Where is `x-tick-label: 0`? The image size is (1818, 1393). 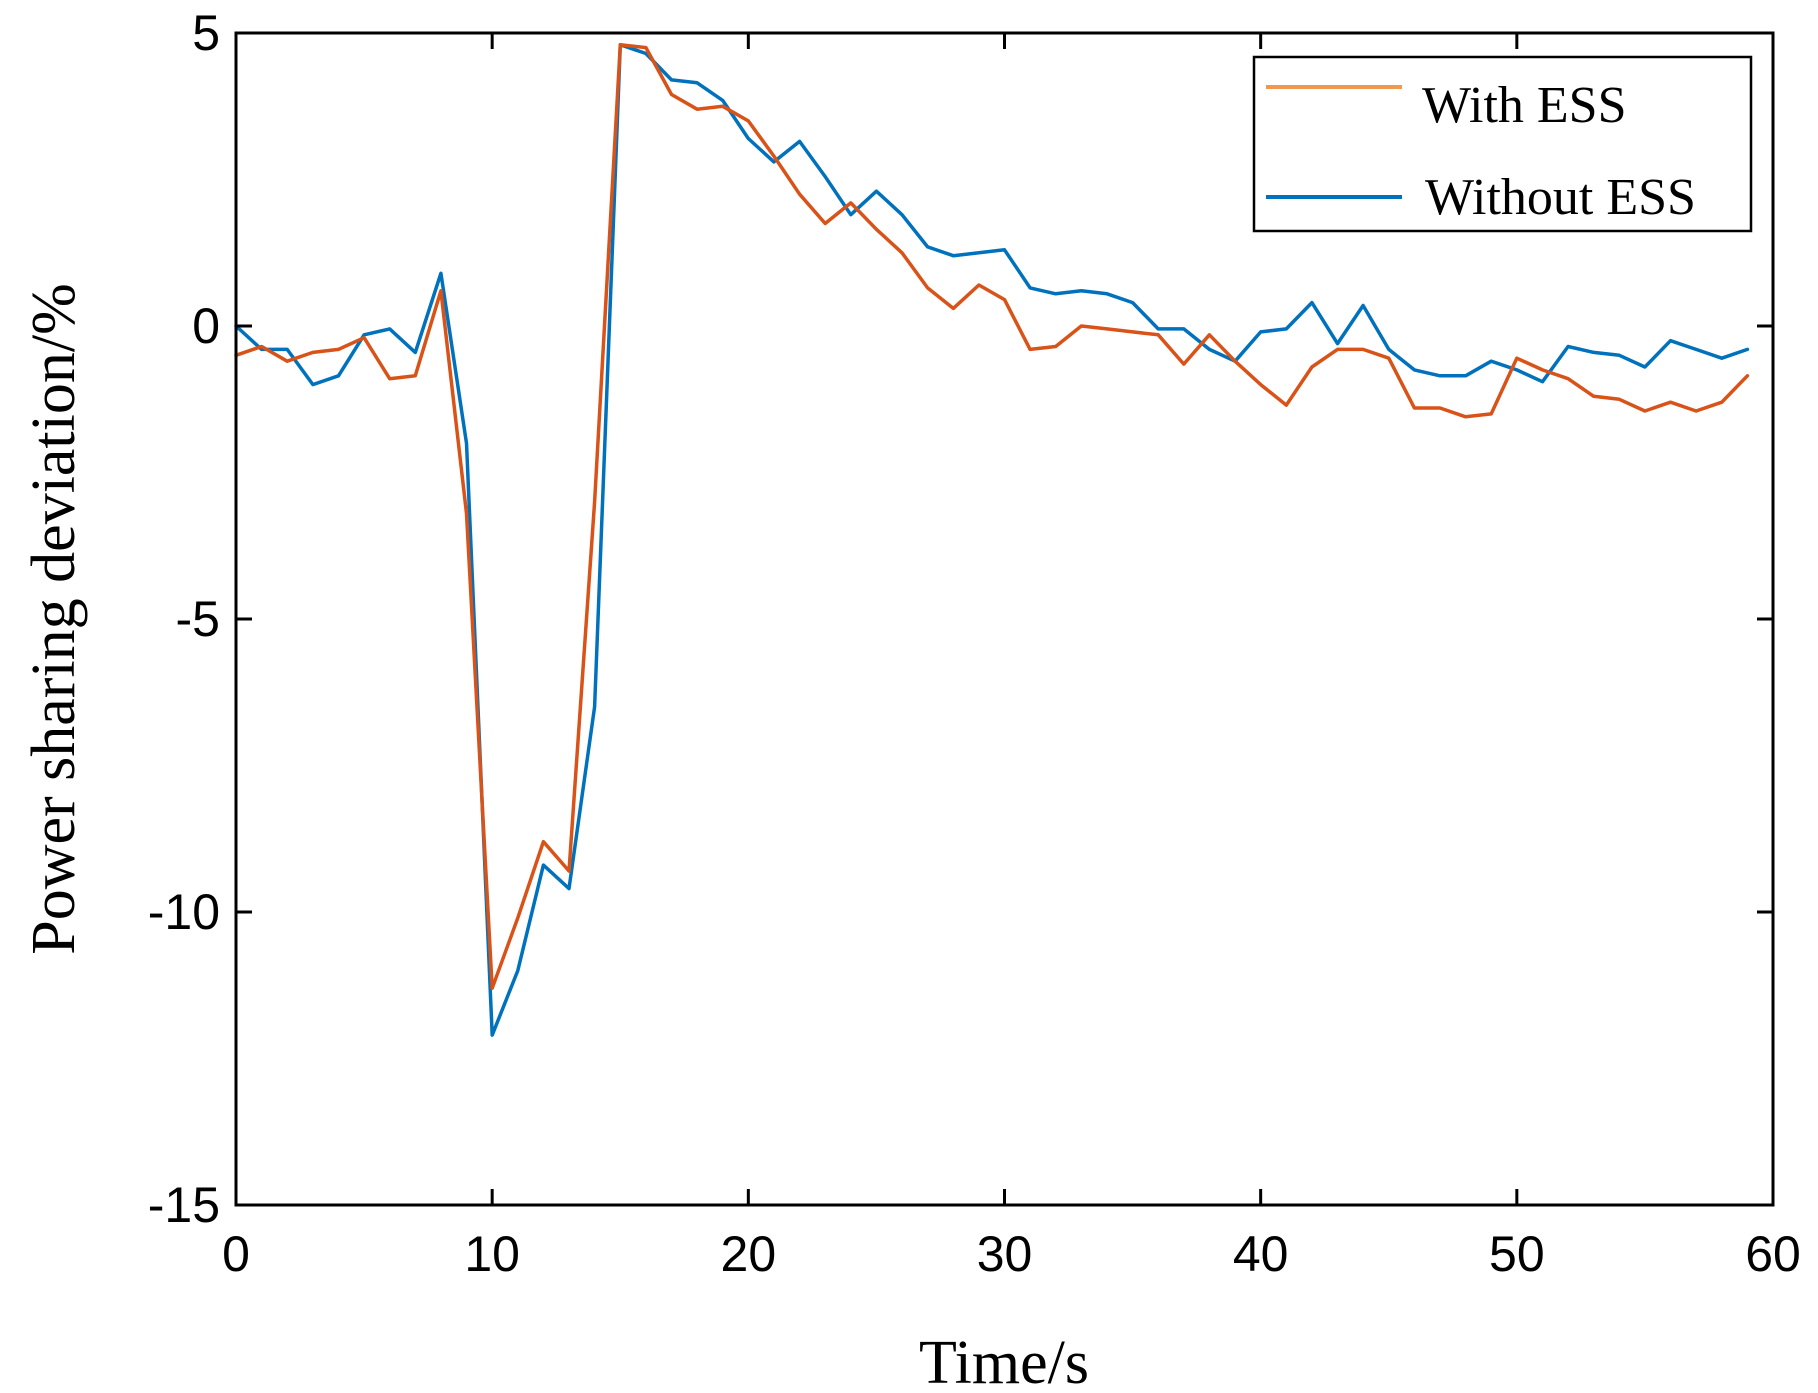
x-tick-label: 0 is located at coordinates (236, 1254).